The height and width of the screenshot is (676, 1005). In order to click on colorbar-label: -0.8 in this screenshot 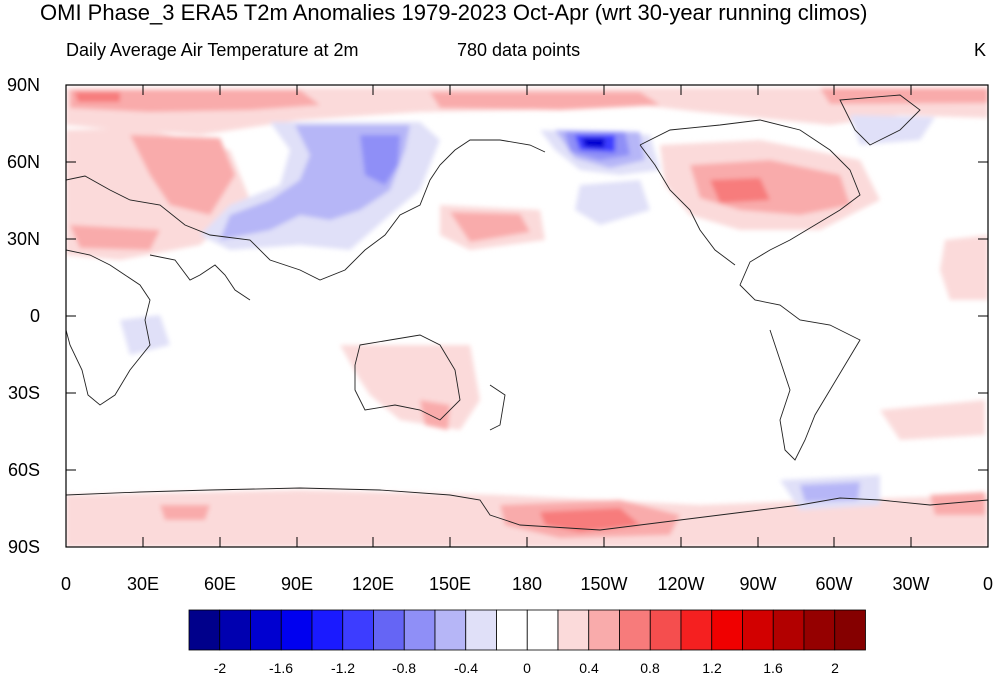, I will do `click(404, 668)`.